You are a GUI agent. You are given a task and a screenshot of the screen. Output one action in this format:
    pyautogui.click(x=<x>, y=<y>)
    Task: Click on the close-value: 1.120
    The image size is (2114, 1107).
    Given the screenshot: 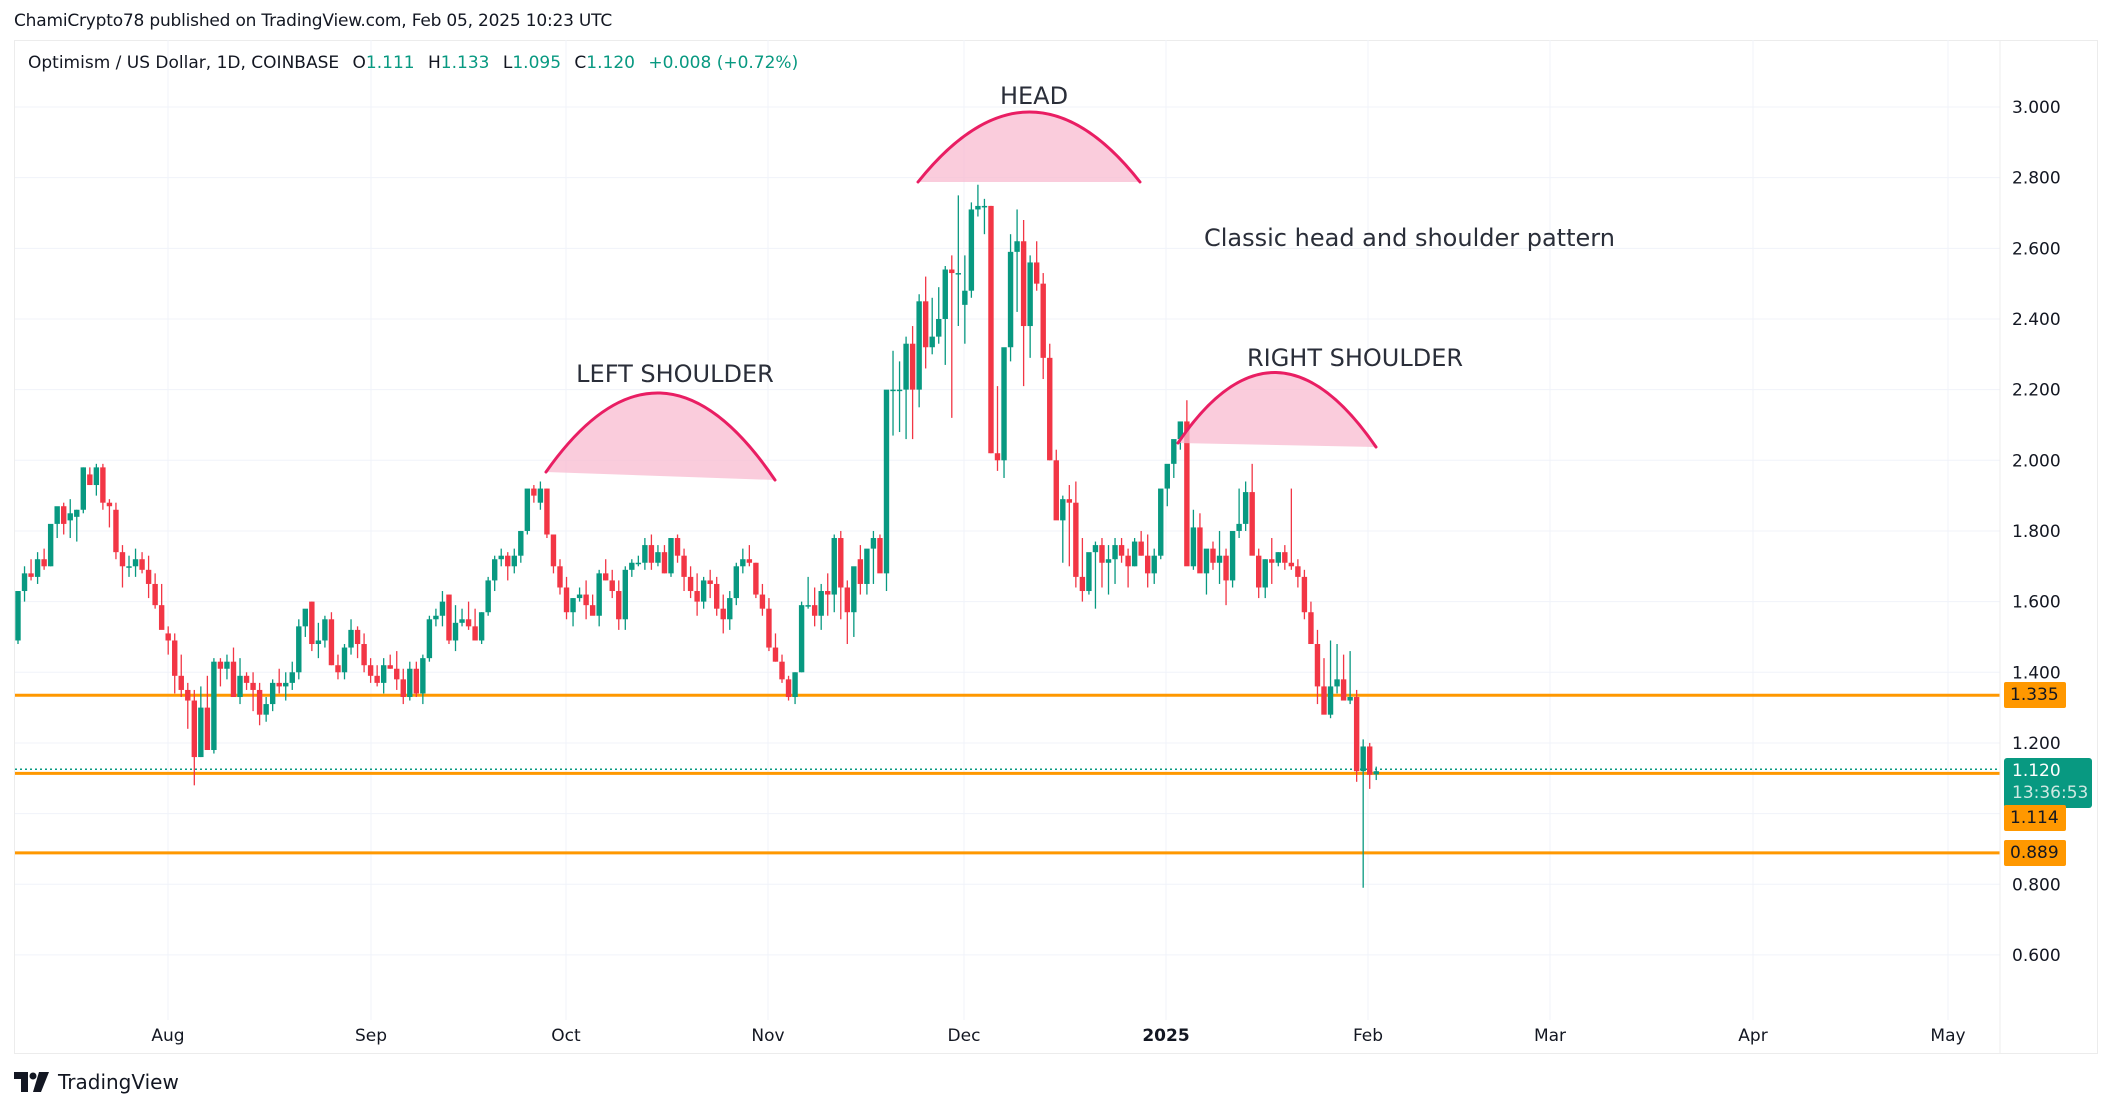 What is the action you would take?
    pyautogui.click(x=610, y=63)
    